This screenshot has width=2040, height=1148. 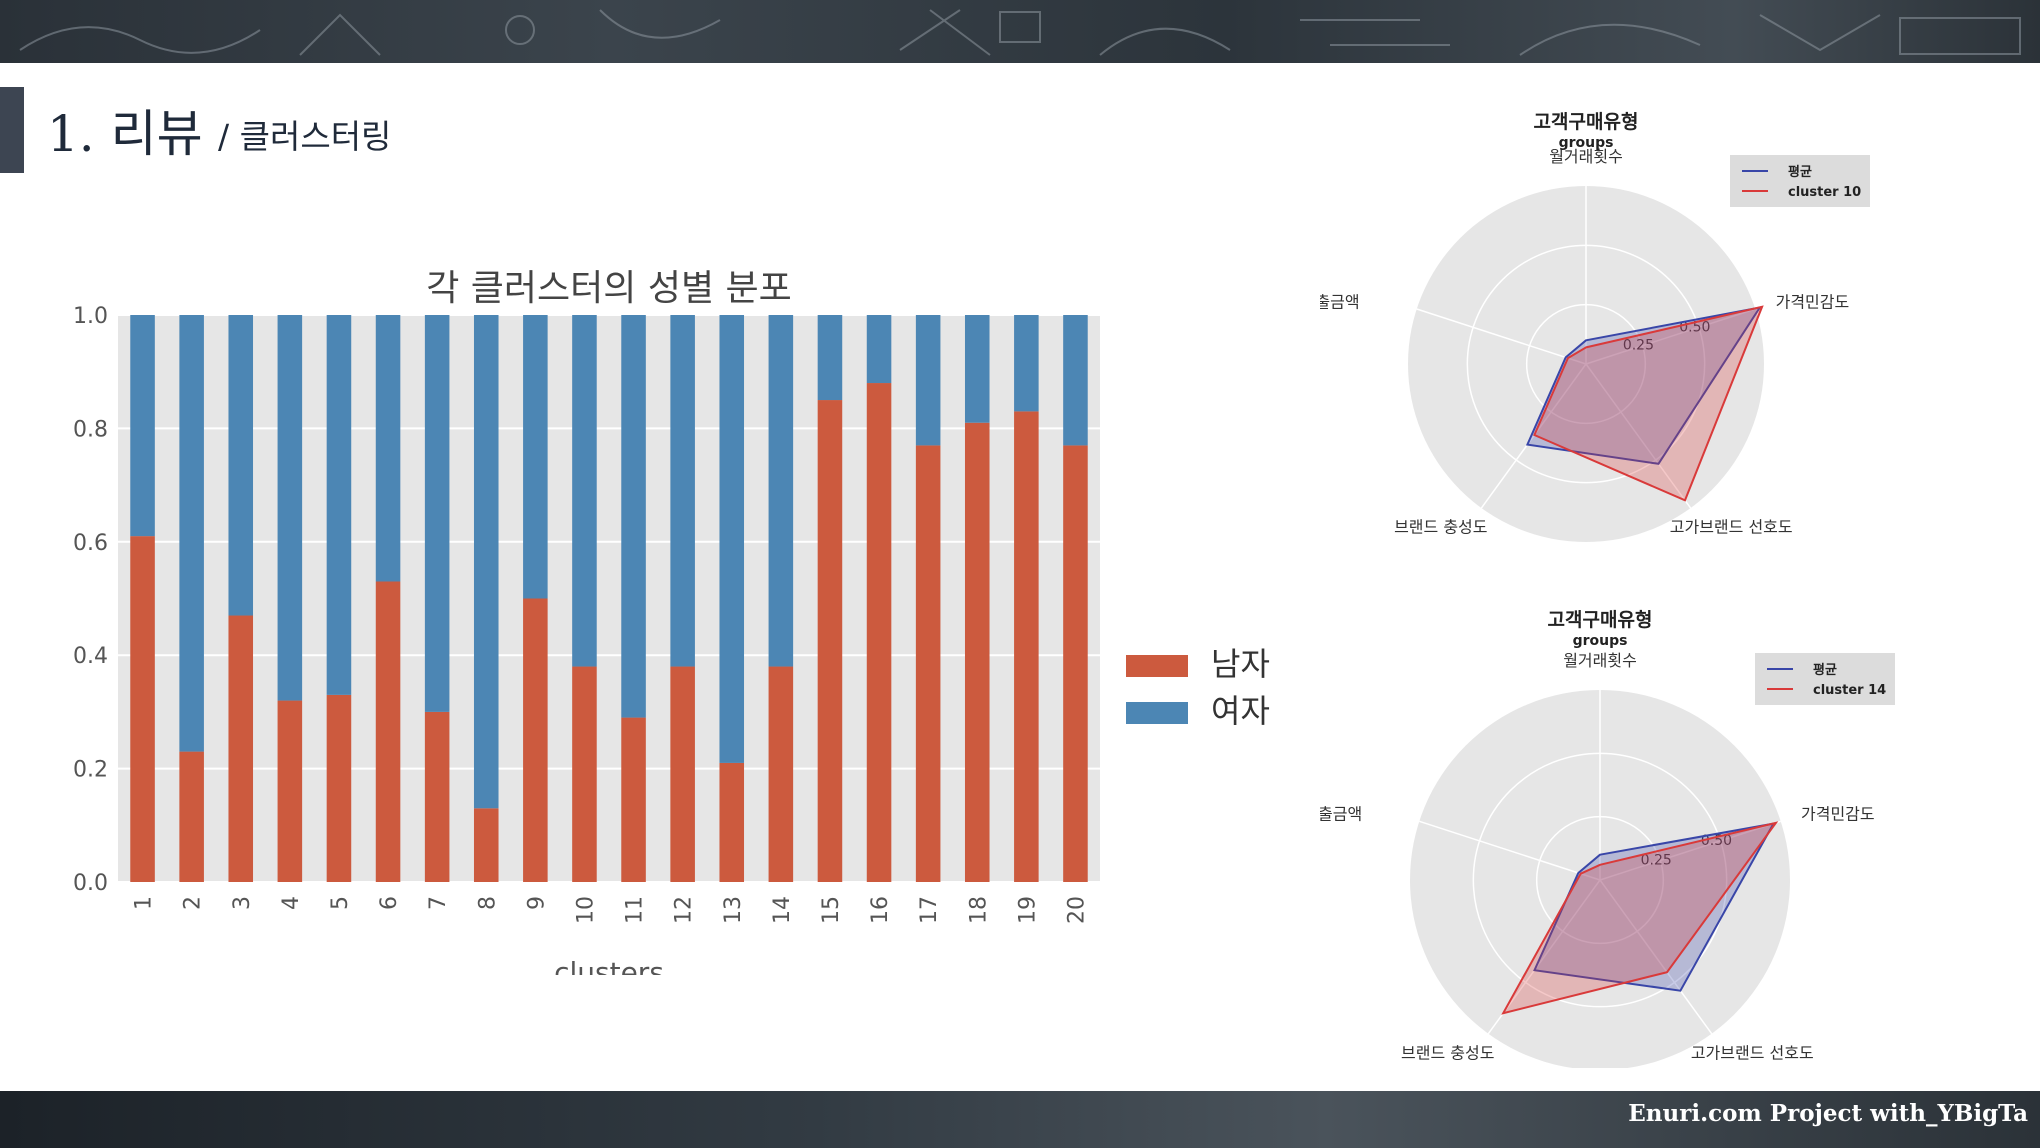 What do you see at coordinates (125, 134) in the screenshot?
I see `page-title: 1. 리뷰` at bounding box center [125, 134].